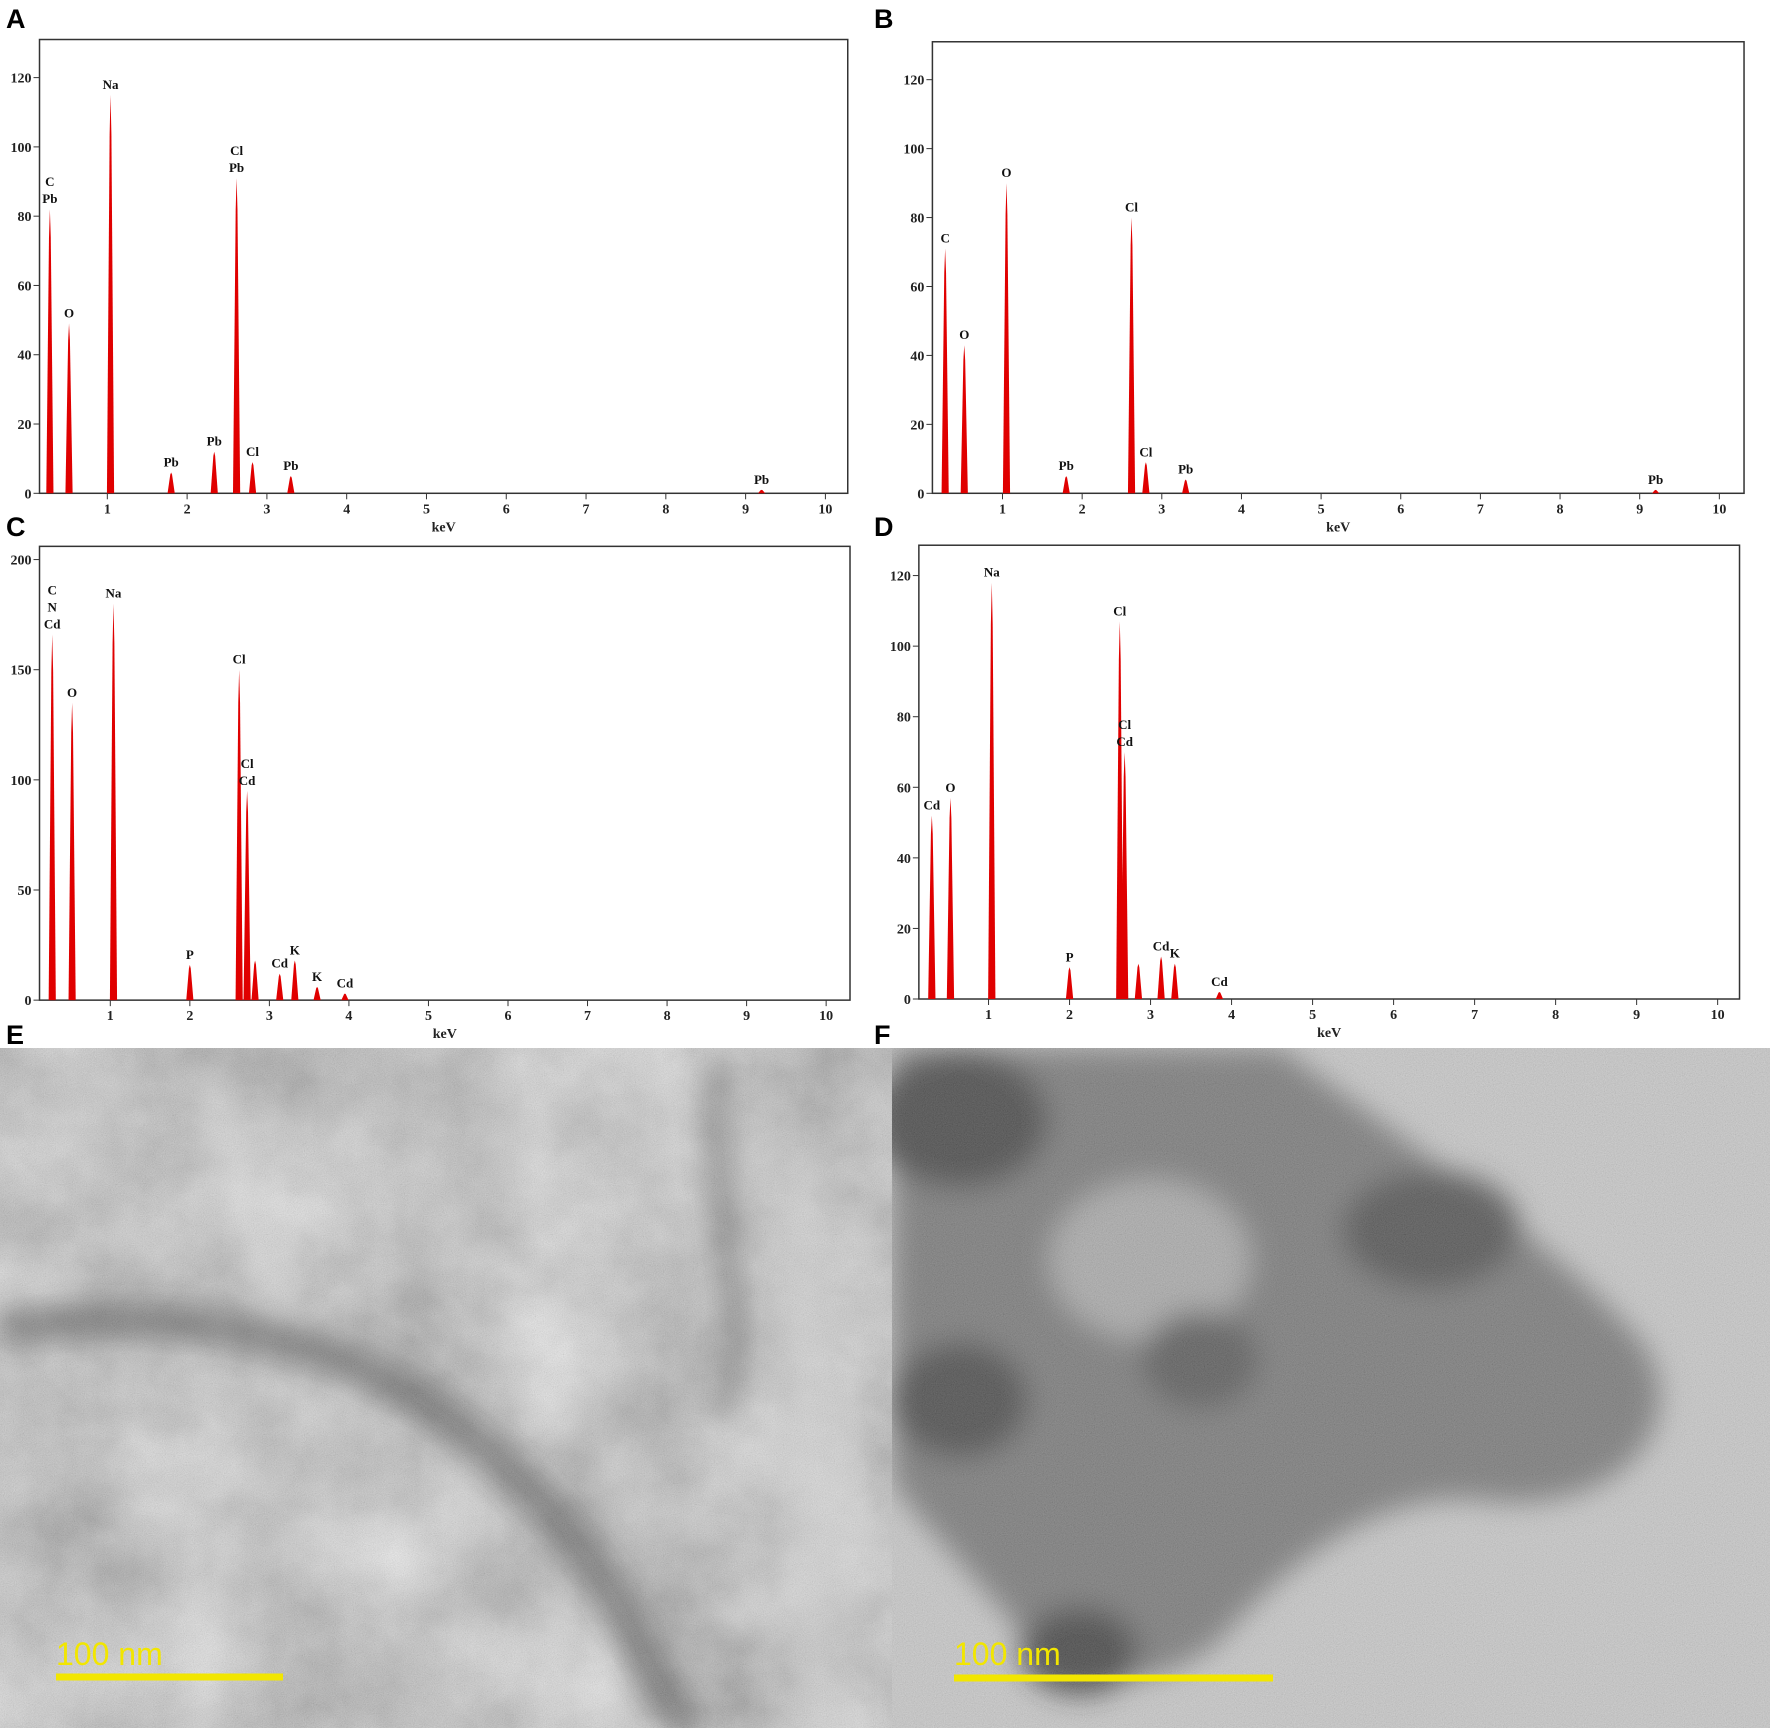 The height and width of the screenshot is (1735, 1770). Describe the element at coordinates (53, 606) in the screenshot. I see `peak-label: N` at that location.